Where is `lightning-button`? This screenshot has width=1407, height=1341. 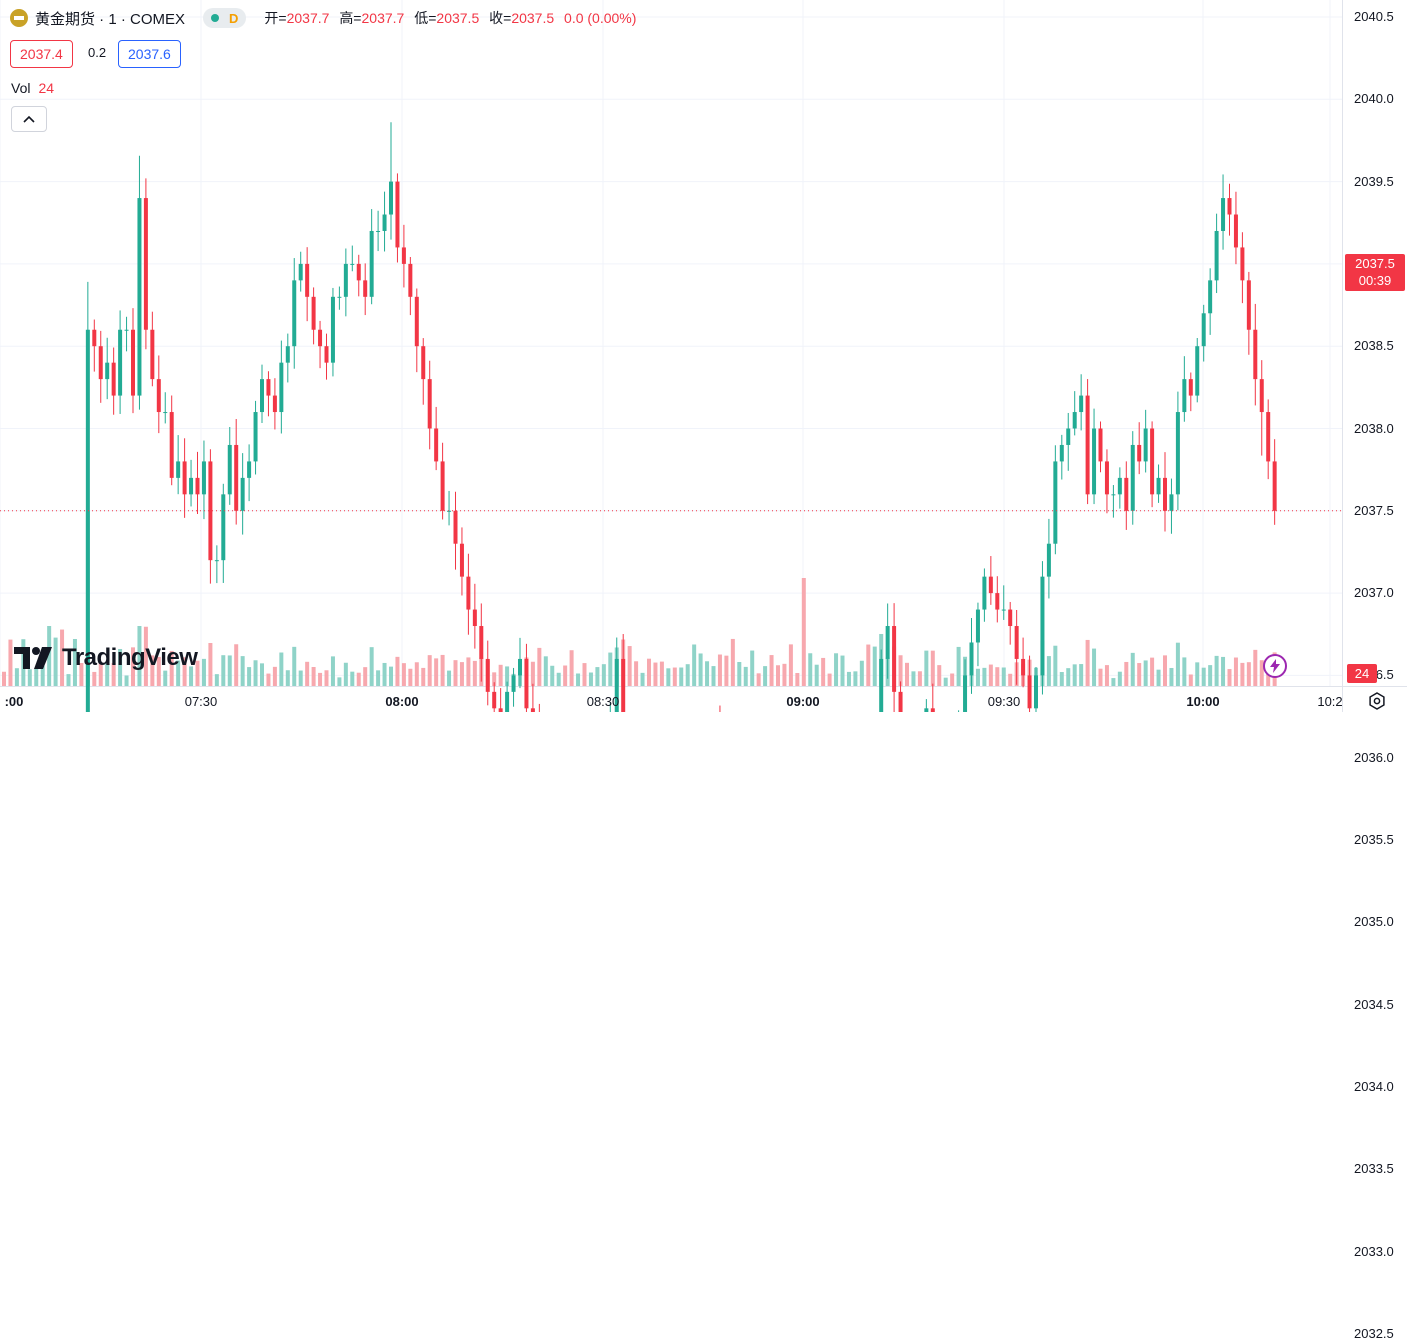
lightning-button is located at coordinates (1275, 666).